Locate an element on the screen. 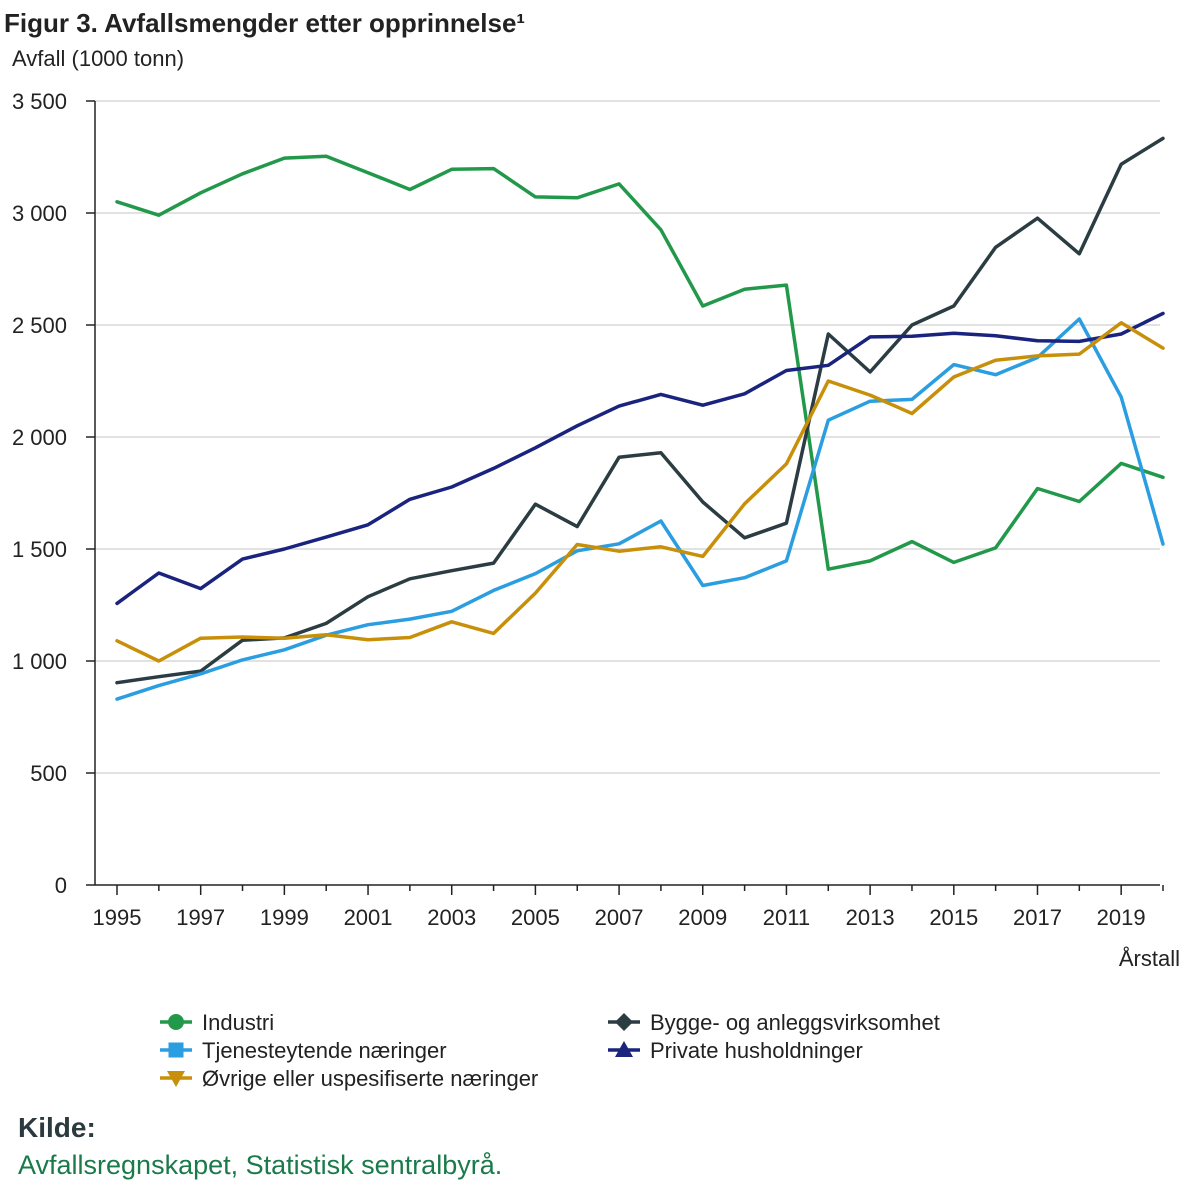 The image size is (1200, 1200). legend-item: Øvrige eller uspesifiserte næringer is located at coordinates (349, 1078).